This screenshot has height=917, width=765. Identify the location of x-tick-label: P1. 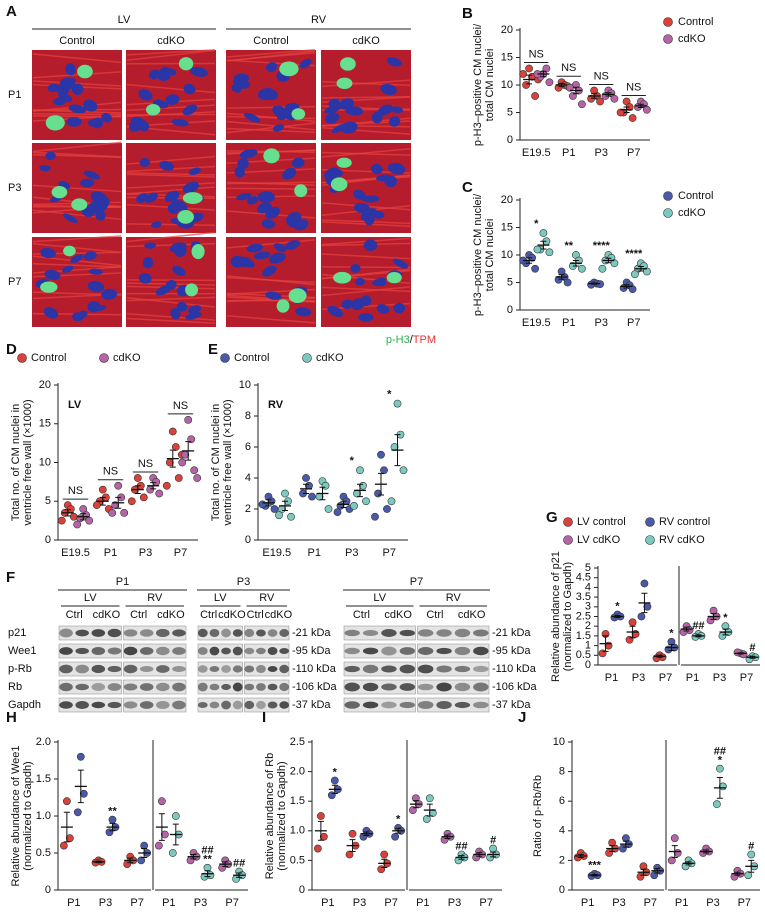
(168, 903).